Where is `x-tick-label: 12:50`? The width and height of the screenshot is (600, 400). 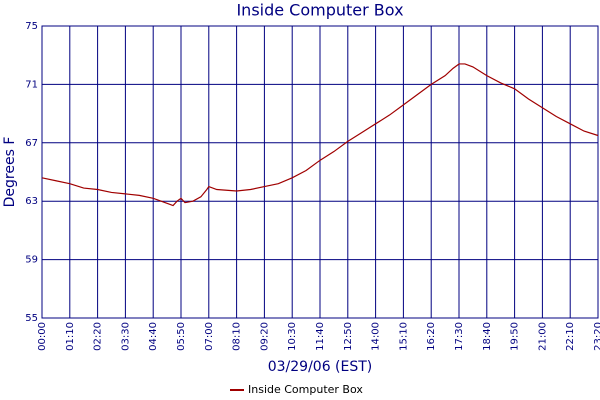
x-tick-label: 12:50 is located at coordinates (348, 336).